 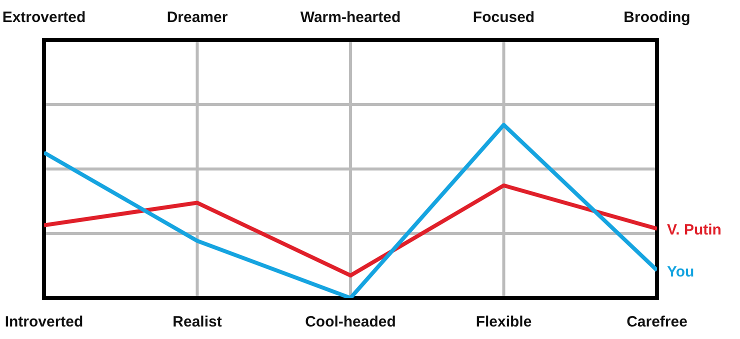 What do you see at coordinates (350, 322) in the screenshot?
I see `x-tick-label: Cool-headed` at bounding box center [350, 322].